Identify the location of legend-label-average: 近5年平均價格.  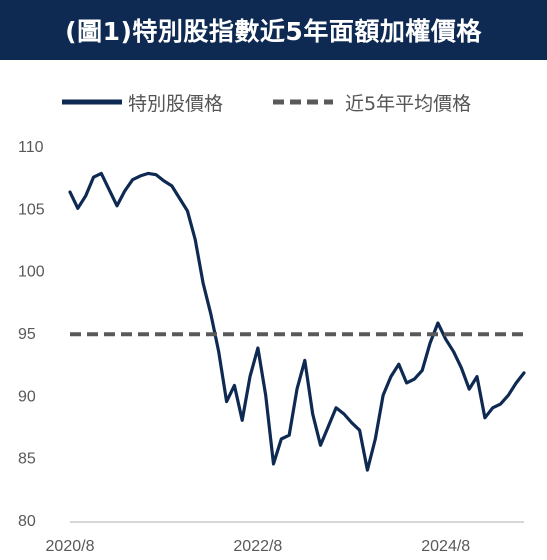
(408, 103).